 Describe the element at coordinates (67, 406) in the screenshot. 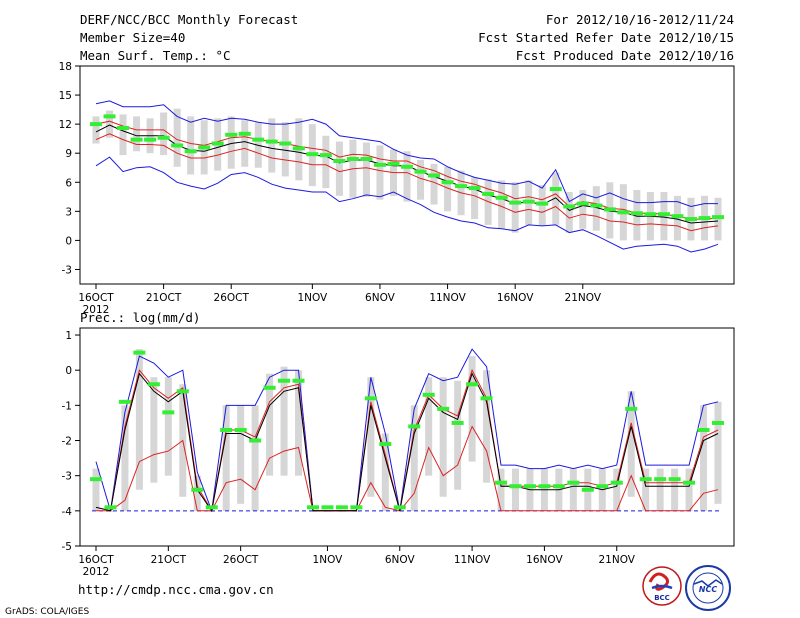

I see `y-tick-label: -1` at that location.